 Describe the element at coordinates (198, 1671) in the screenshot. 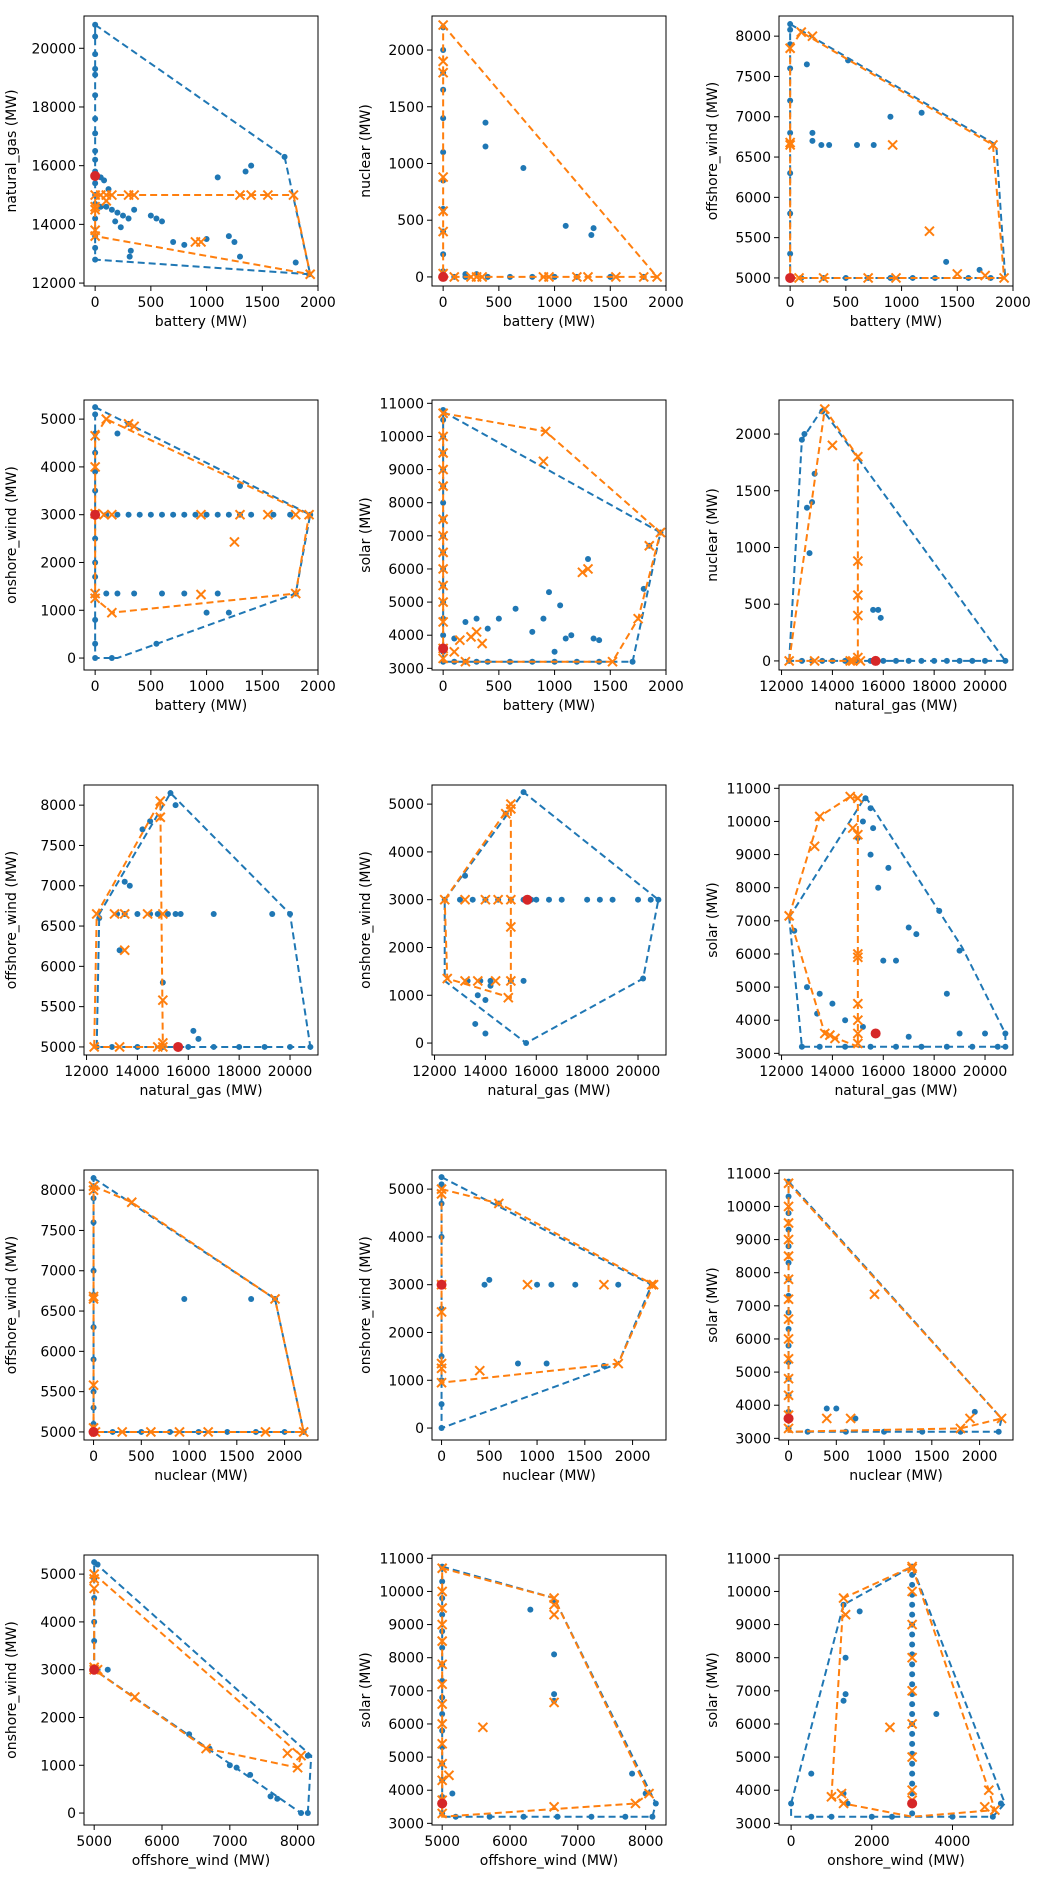

I see `orange-hull-line` at that location.